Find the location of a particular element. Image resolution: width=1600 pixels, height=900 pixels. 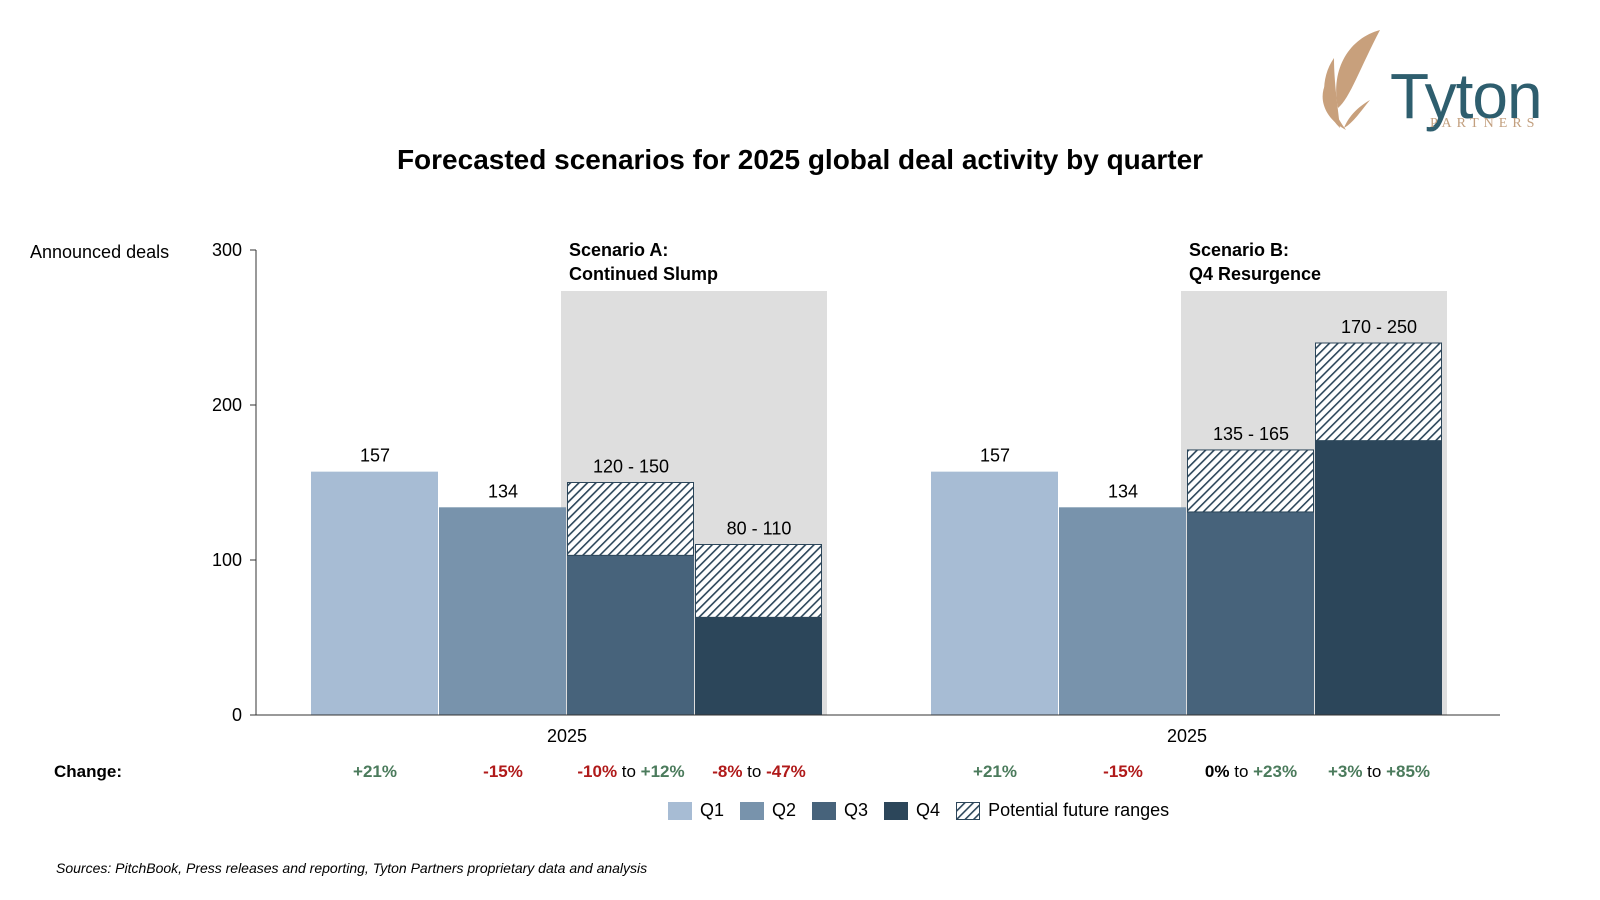

change-value: 0% to +23% is located at coordinates (1251, 772).